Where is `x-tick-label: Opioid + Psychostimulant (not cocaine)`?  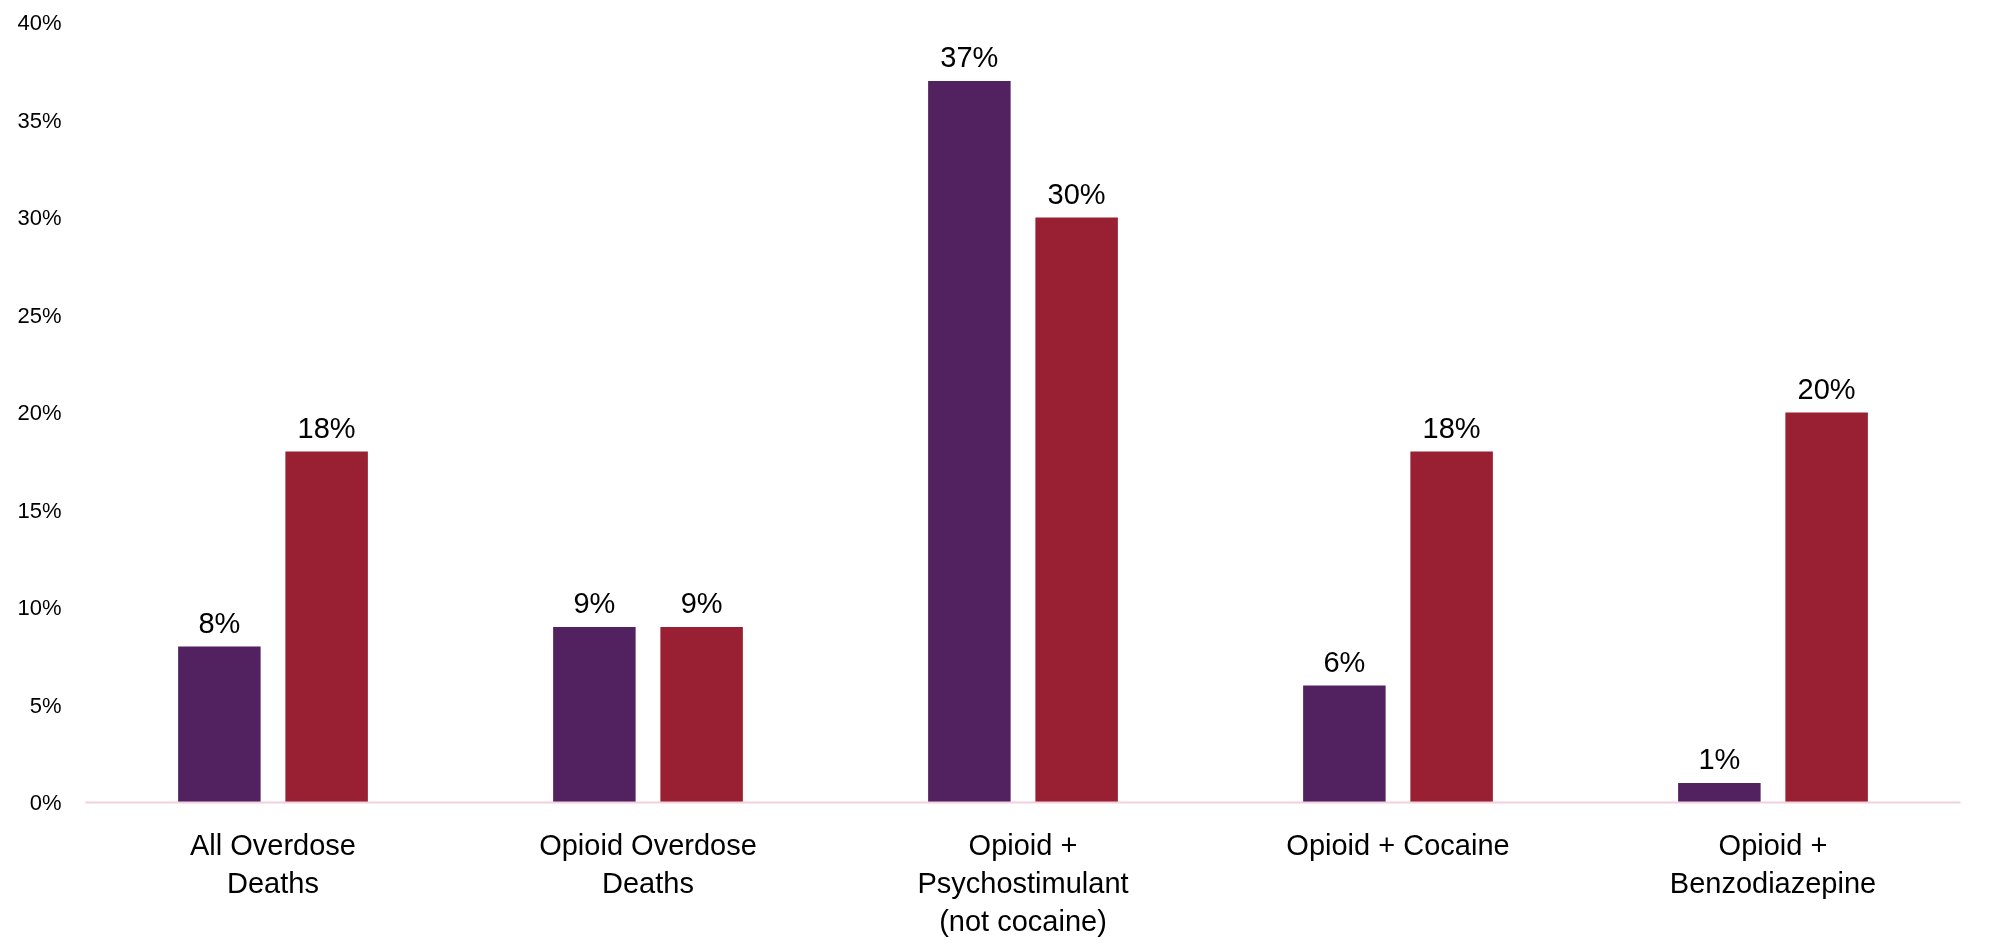
x-tick-label: Opioid + Psychostimulant (not cocaine) is located at coordinates (1023, 883).